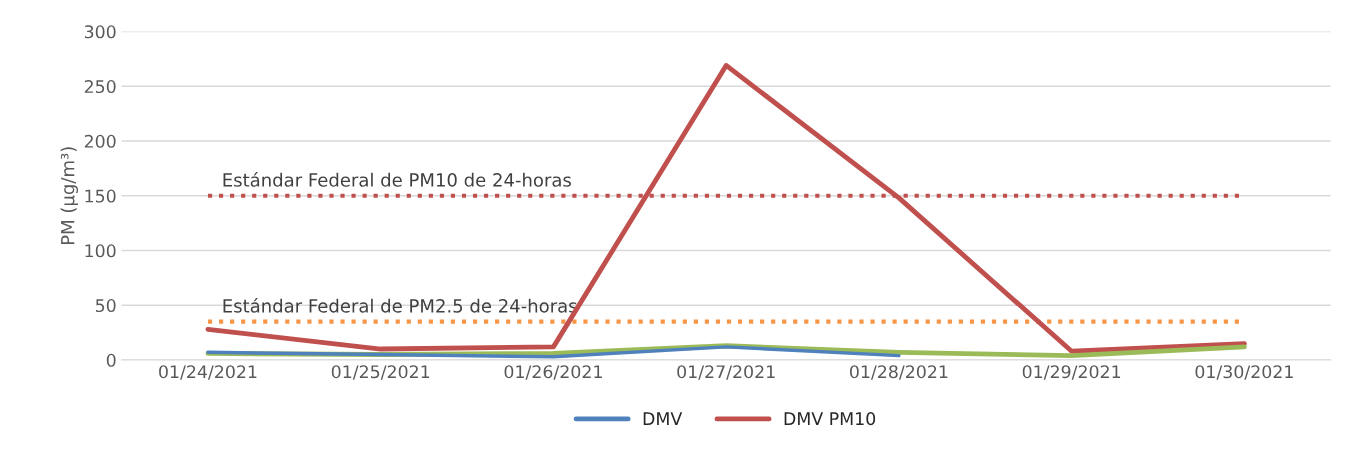  What do you see at coordinates (830, 419) in the screenshot?
I see `legend-label: DMV PM10` at bounding box center [830, 419].